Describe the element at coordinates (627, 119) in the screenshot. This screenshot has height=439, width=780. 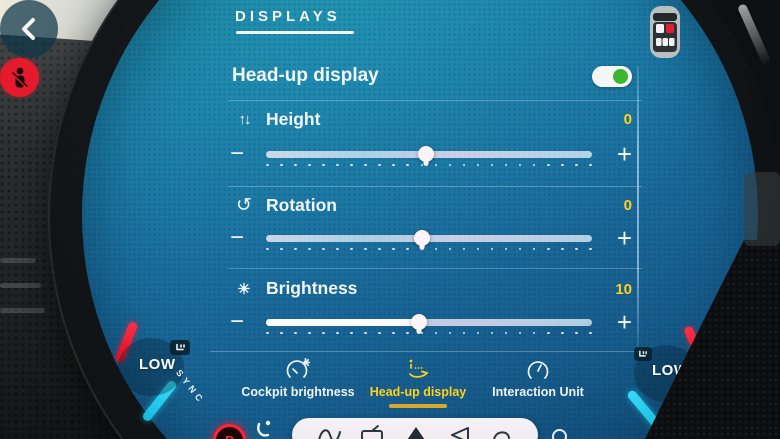
I see `height-value: 0` at that location.